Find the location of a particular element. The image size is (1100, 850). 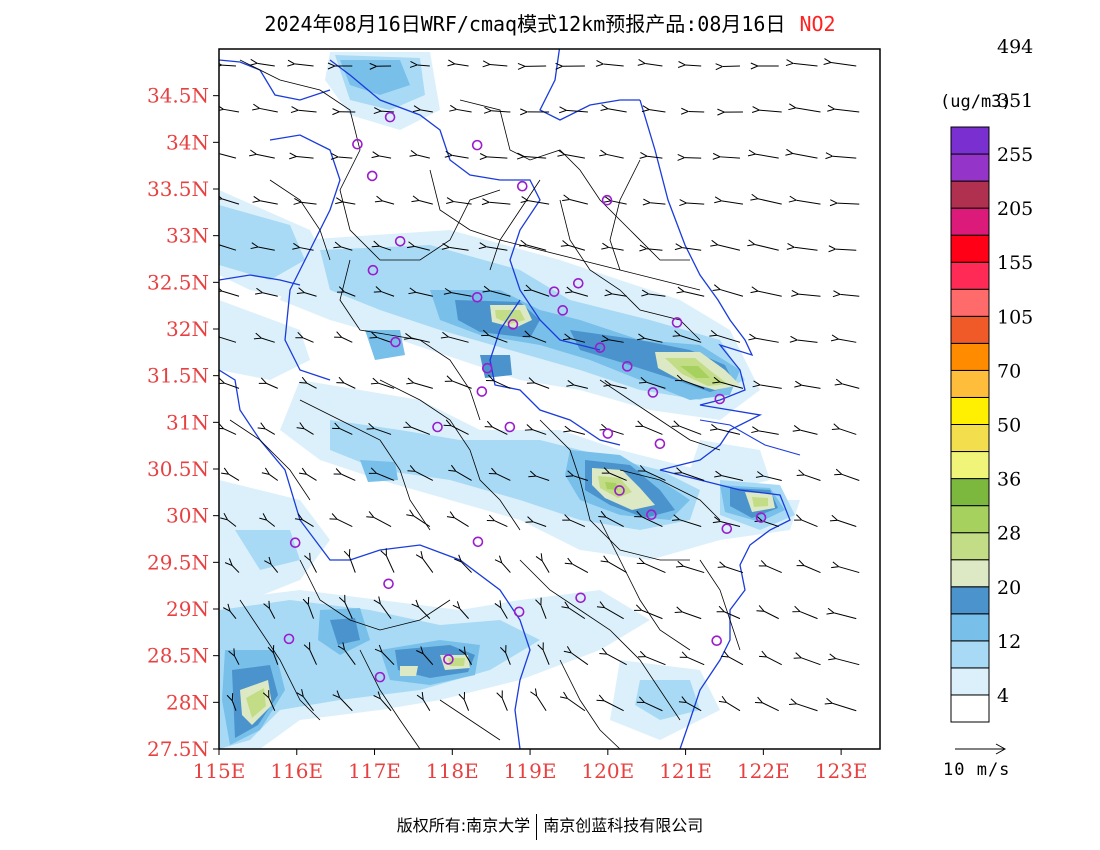

colorbar-label: 105 is located at coordinates (1015, 317).